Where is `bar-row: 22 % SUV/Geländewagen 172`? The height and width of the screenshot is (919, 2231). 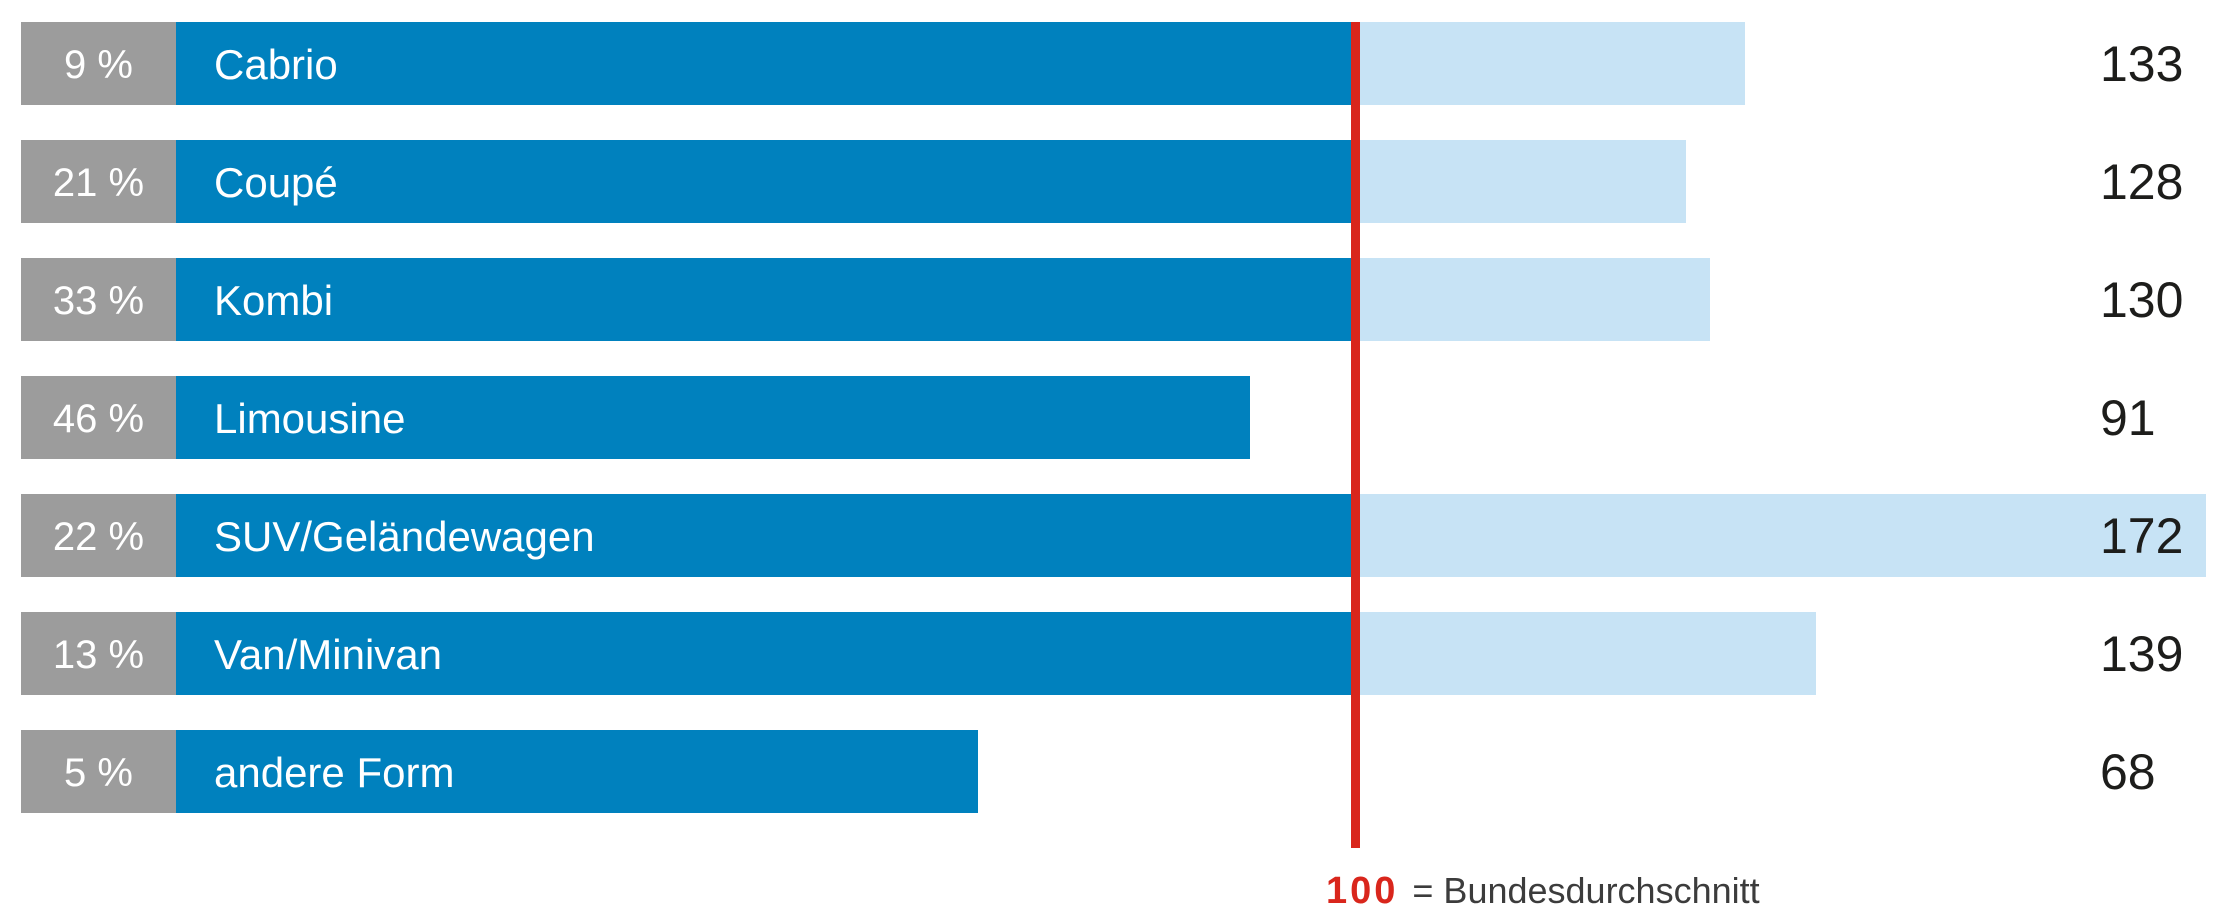 bar-row: 22 % SUV/Geländewagen 172 is located at coordinates (1115, 535).